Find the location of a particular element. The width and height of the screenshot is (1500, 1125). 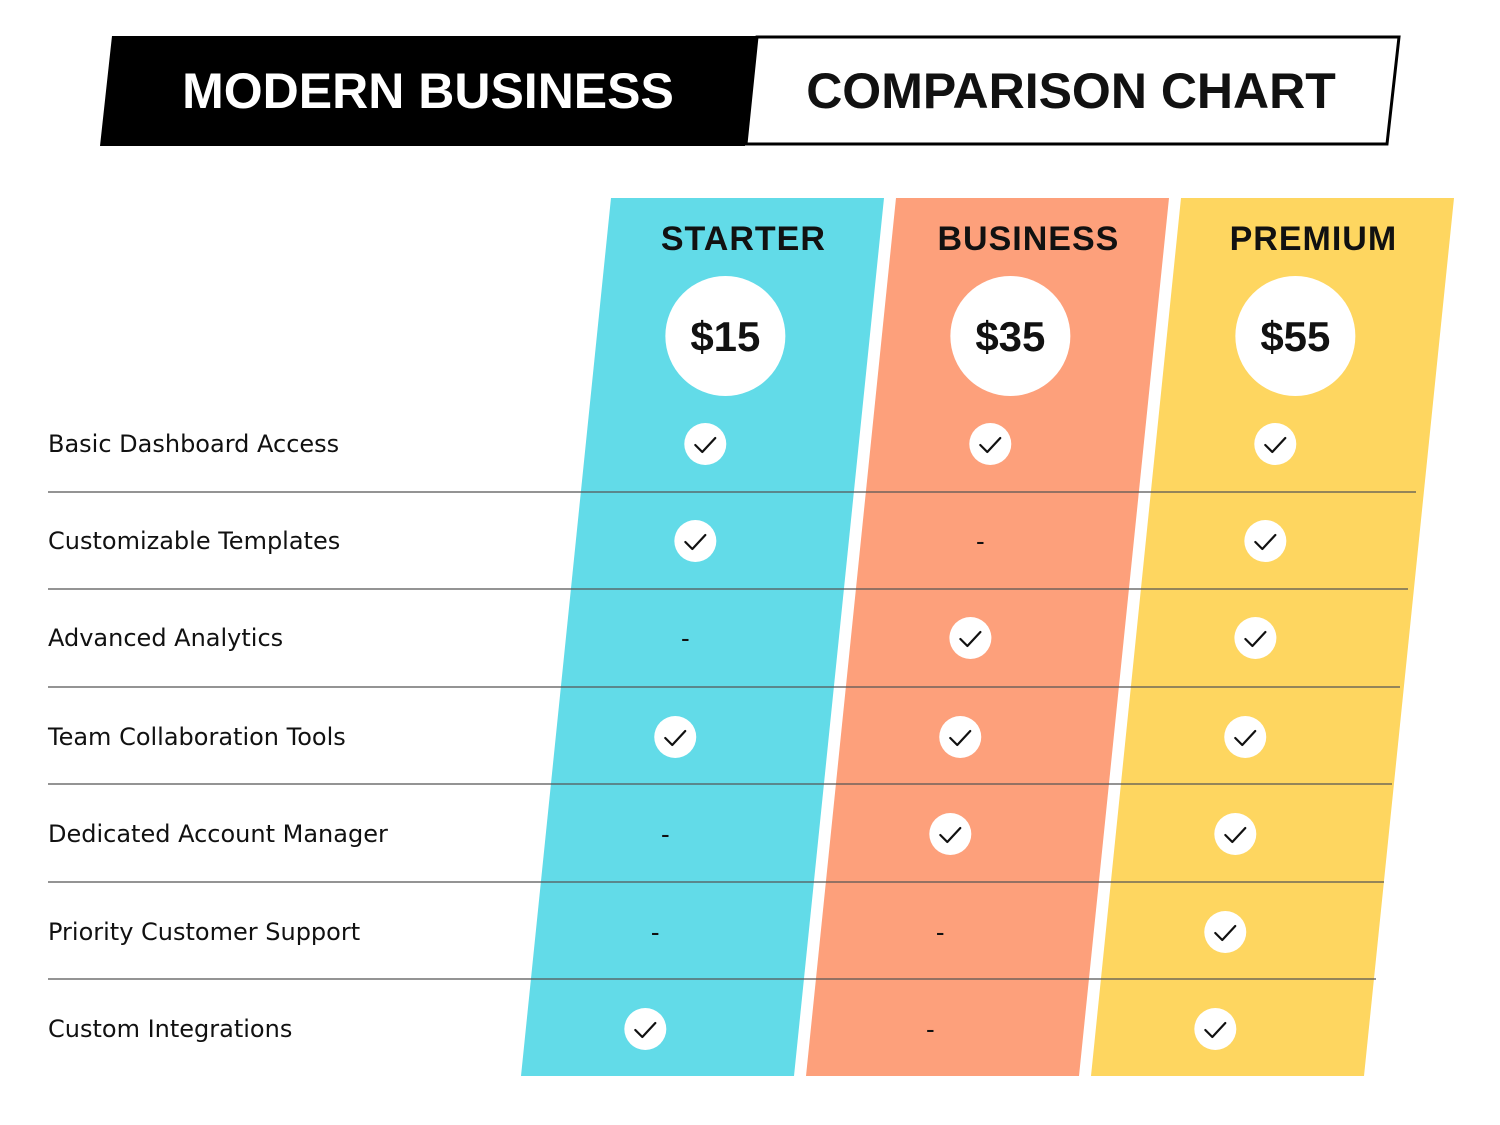

title-banner: MODERN BUSINESS COMPARISON CHART is located at coordinates (750, 90).